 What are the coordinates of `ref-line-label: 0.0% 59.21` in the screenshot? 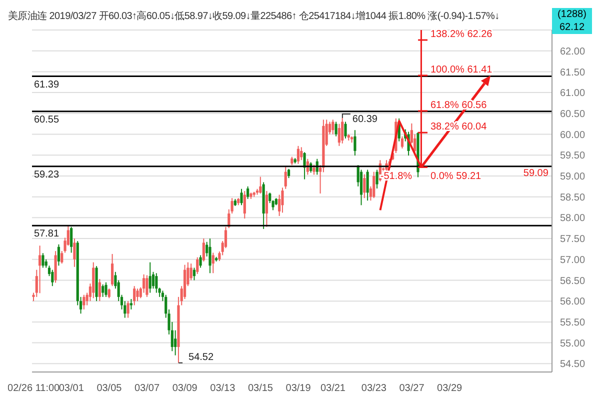 It's located at (456, 176).